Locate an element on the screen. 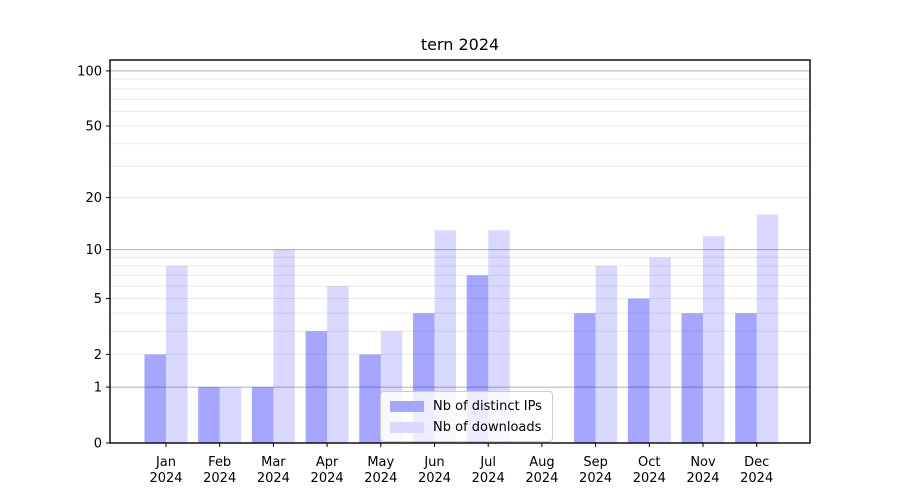  x-tick-label-month: Feb is located at coordinates (219, 462).